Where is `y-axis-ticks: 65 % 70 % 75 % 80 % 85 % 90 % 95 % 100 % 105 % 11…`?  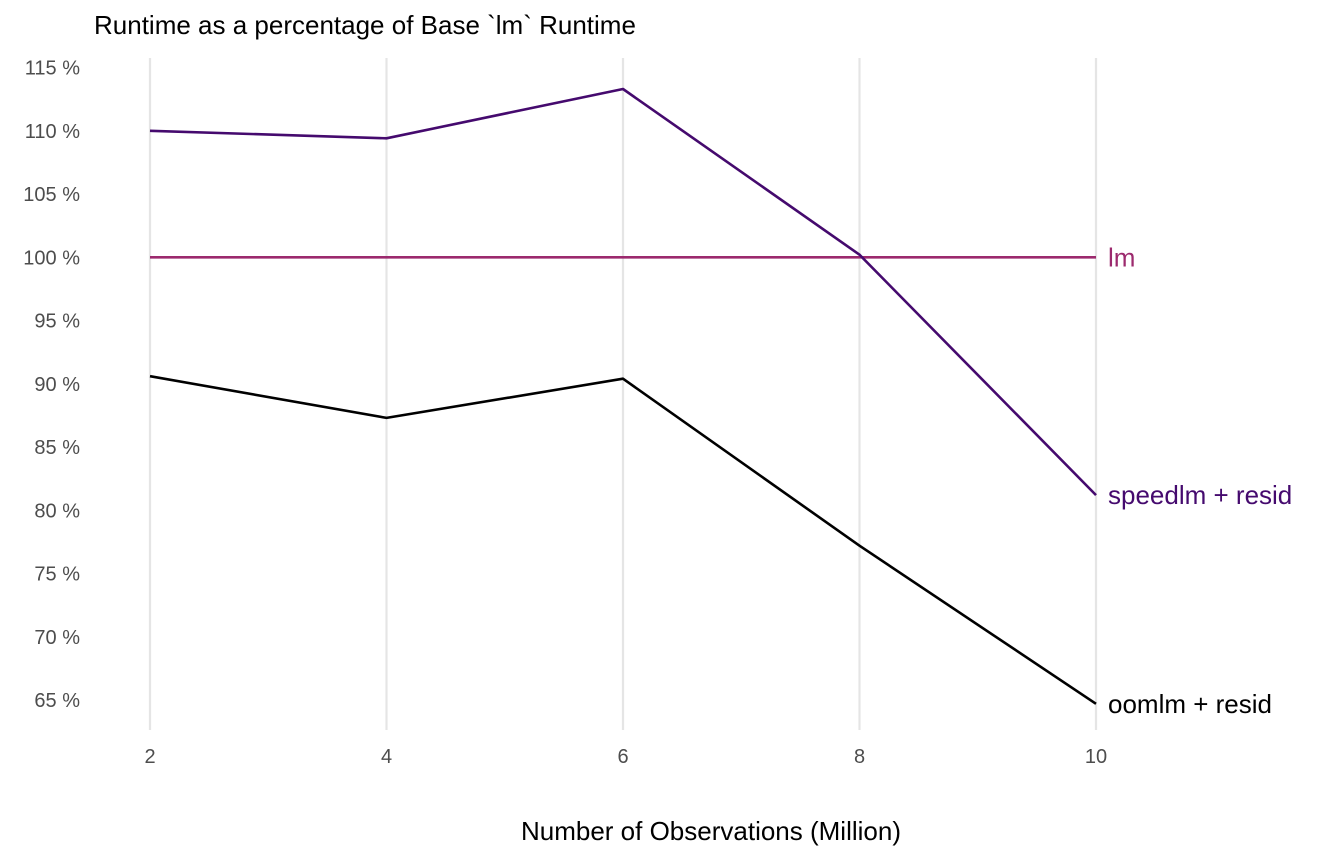
y-axis-ticks: 65 % 70 % 75 % 80 % 85 % 90 % 95 % 100 % 105 % 11… is located at coordinates (51, 385).